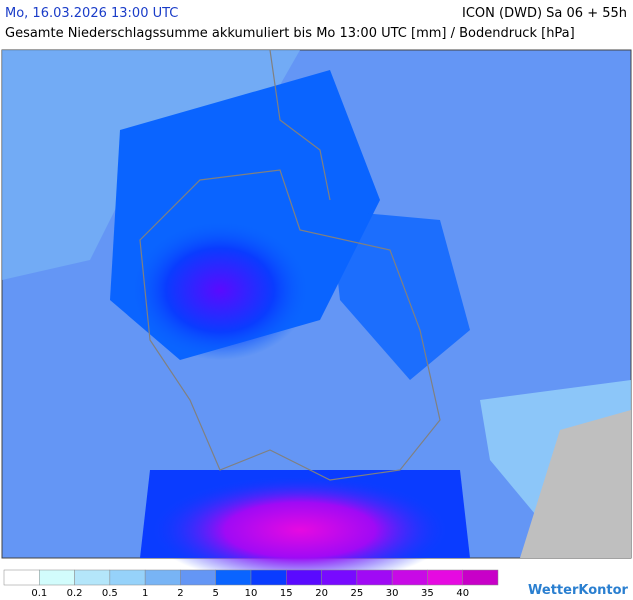 This screenshot has height=600, width=633. Describe the element at coordinates (544, 13) in the screenshot. I see `model-run: ICON (DWD) Sa 06 + 55h` at that location.